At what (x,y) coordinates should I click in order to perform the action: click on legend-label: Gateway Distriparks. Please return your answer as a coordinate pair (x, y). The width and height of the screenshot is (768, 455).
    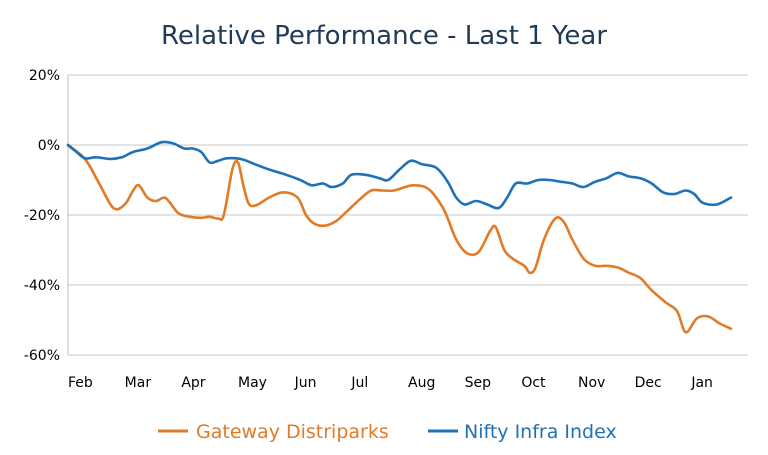
    Looking at the image, I should click on (292, 432).